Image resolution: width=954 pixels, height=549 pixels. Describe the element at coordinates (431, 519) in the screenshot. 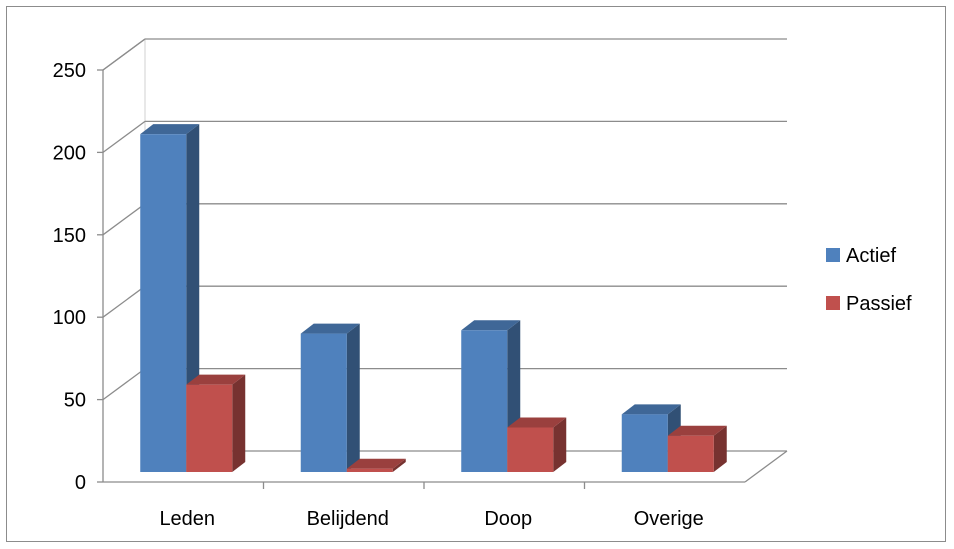

I see `x-tick-labels: Leden Belijdend Doop Overige` at that location.